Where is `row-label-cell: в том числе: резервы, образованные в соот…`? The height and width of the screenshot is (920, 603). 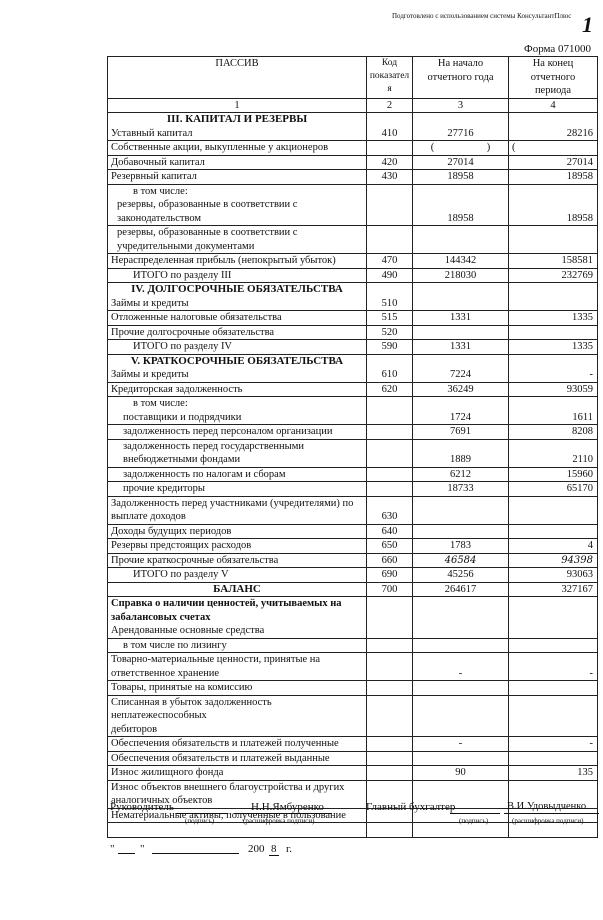 row-label-cell: в том числе: резервы, образованные в соот… is located at coordinates (237, 204).